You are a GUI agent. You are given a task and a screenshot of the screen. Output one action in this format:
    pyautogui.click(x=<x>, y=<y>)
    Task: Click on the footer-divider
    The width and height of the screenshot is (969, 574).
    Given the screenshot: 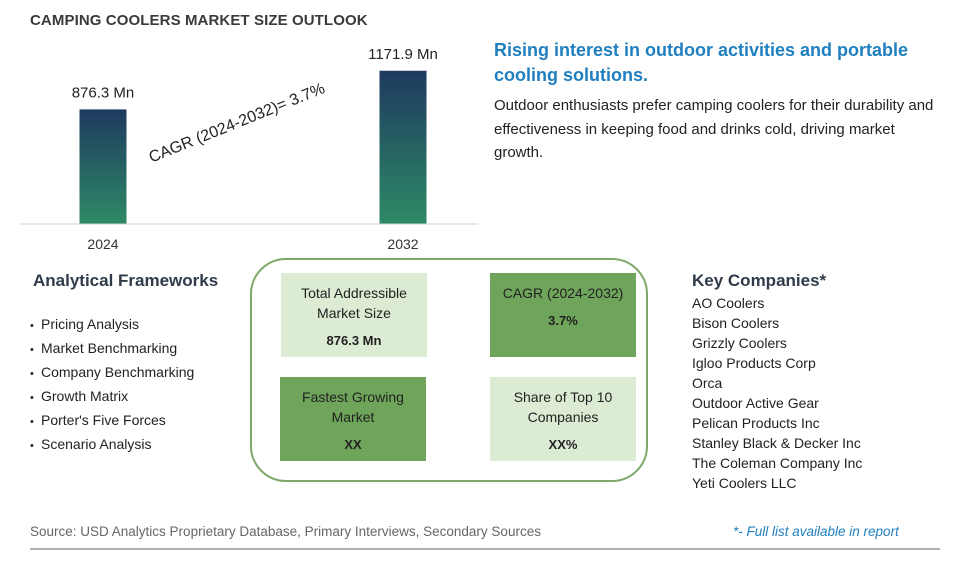 What is the action you would take?
    pyautogui.click(x=485, y=549)
    